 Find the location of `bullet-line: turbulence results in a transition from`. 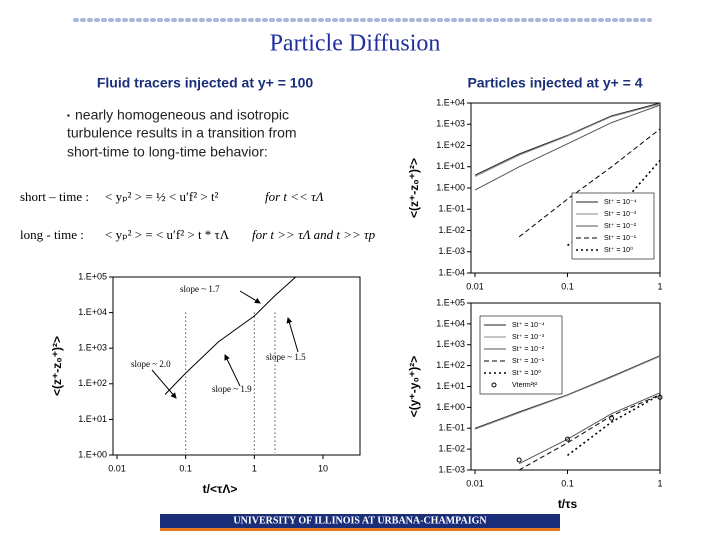

bullet-line: turbulence results in a transition from is located at coordinates (182, 133).